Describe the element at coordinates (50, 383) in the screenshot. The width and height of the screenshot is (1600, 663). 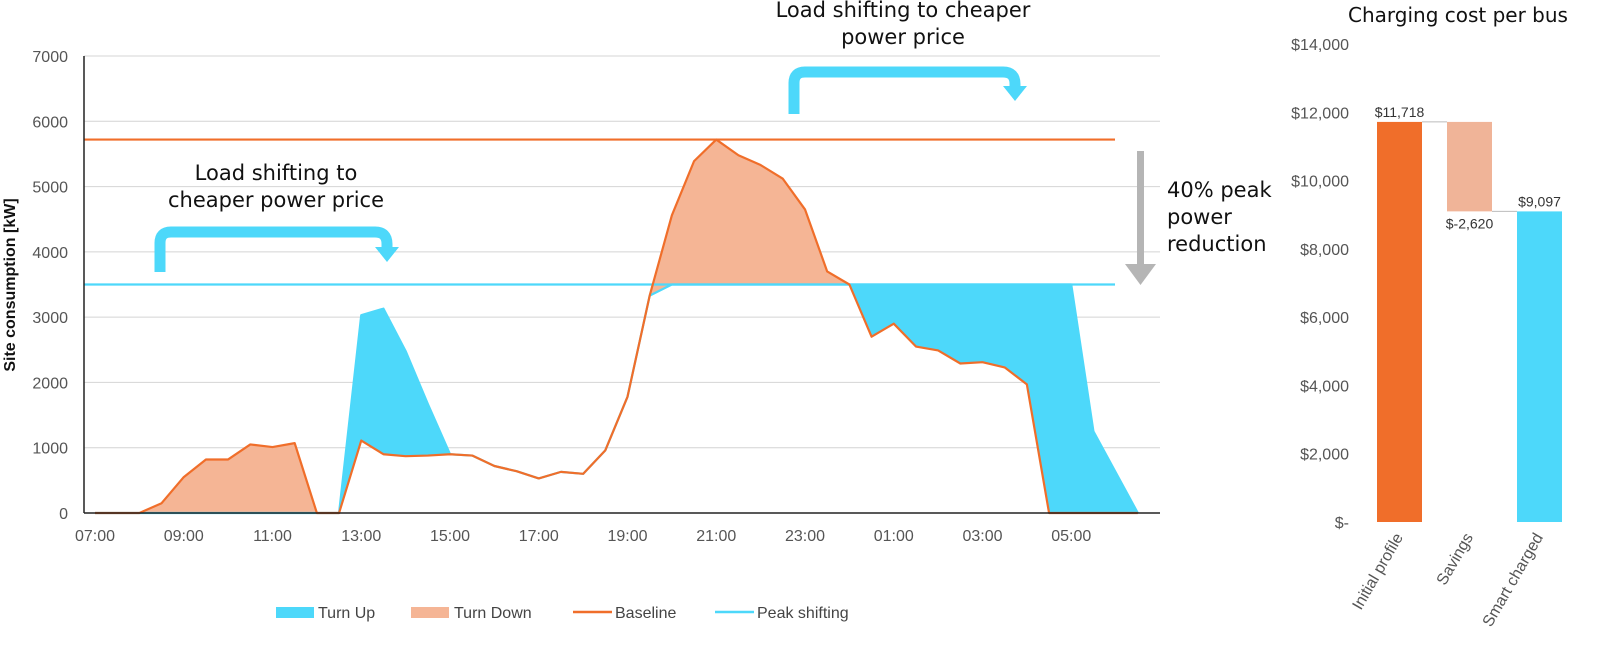
I see `y-tick-label: 2000` at that location.